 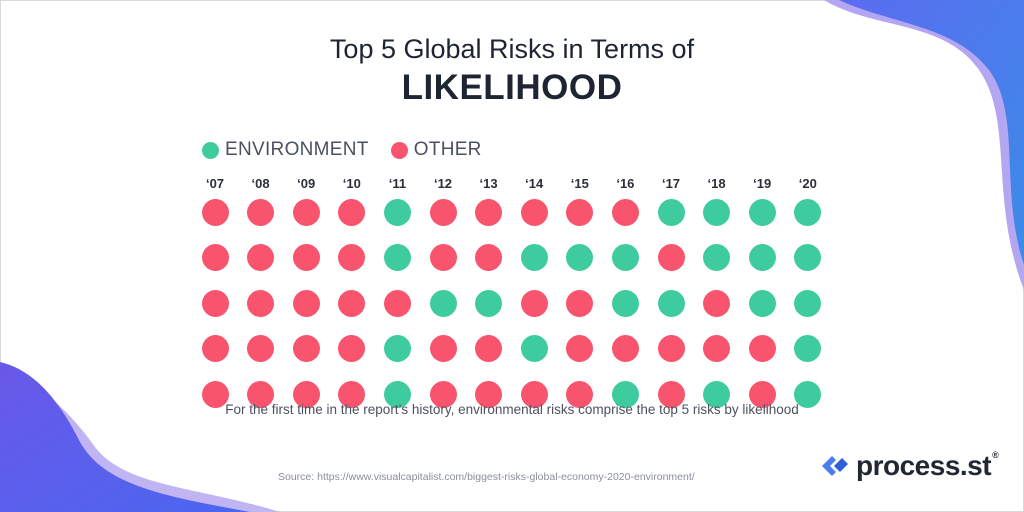 What do you see at coordinates (579, 183) in the screenshot?
I see `year-label: ‘15` at bounding box center [579, 183].